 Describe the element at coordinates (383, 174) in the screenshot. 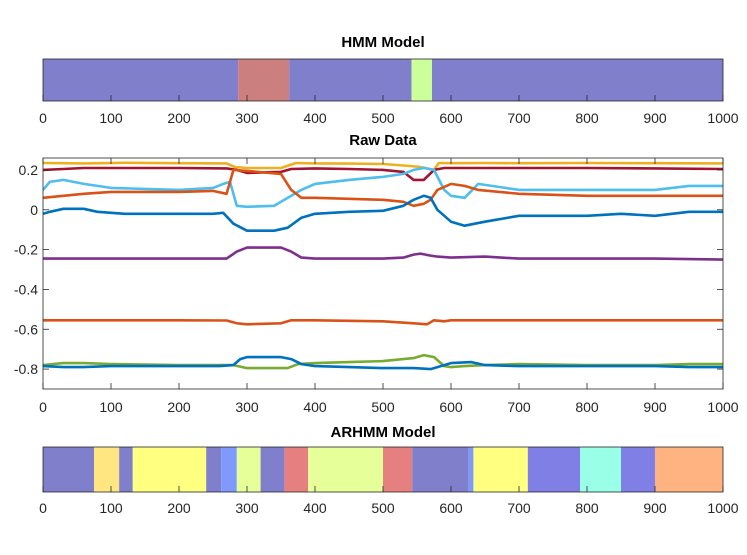

I see `series-line-dark-red` at that location.